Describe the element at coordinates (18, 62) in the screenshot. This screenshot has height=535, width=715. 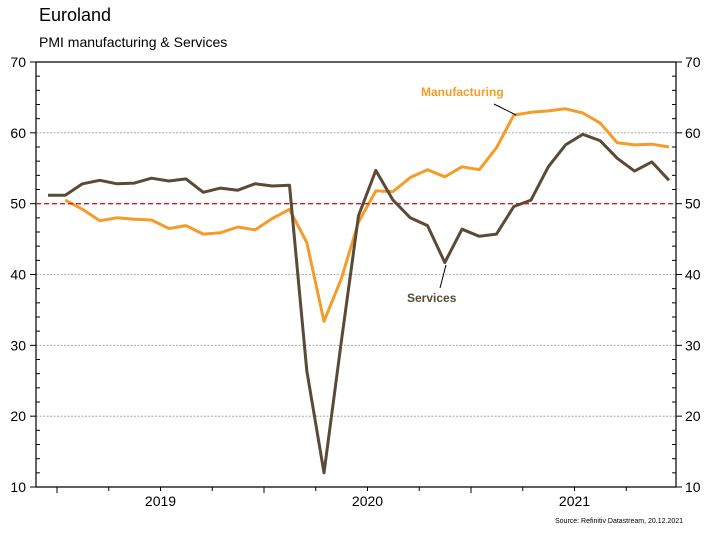
I see `y-tick-label-left: 70` at that location.